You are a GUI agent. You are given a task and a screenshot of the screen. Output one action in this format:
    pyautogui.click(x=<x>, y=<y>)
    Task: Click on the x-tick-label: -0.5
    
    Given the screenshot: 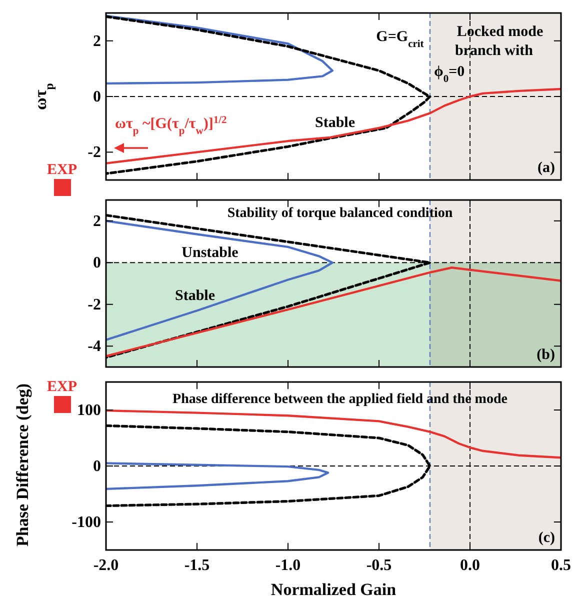 What is the action you would take?
    pyautogui.click(x=379, y=565)
    